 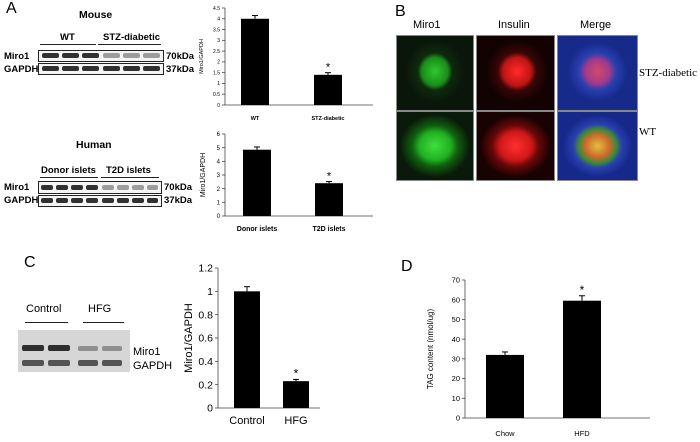 What do you see at coordinates (103, 322) in the screenshot?
I see `c-hfg-line` at bounding box center [103, 322].